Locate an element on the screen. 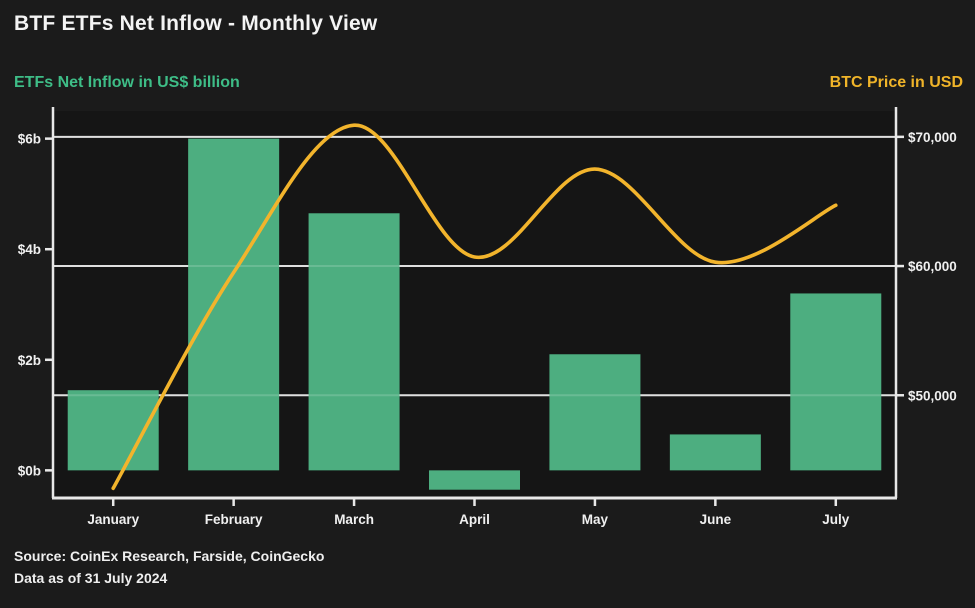 The height and width of the screenshot is (608, 975). as-of-date: Data as of 31 July 2024 is located at coordinates (91, 578).